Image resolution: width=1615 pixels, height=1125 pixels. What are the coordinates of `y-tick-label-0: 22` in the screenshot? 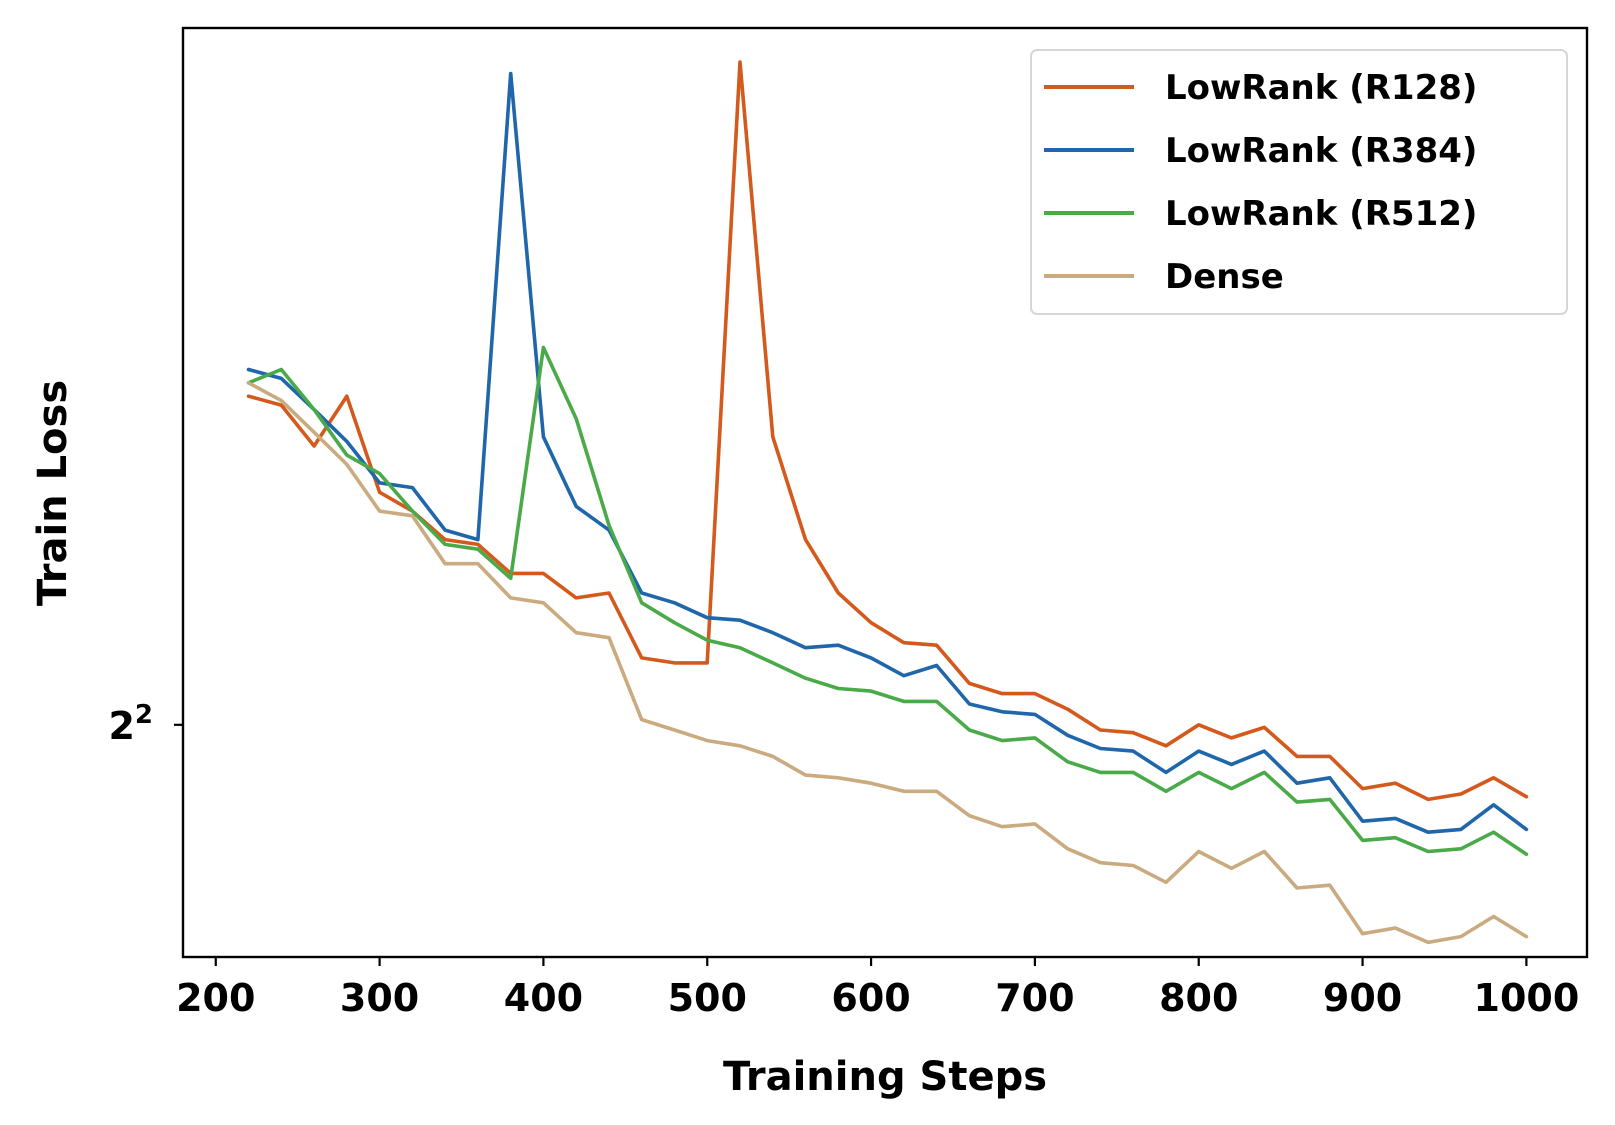 It's located at (130, 724).